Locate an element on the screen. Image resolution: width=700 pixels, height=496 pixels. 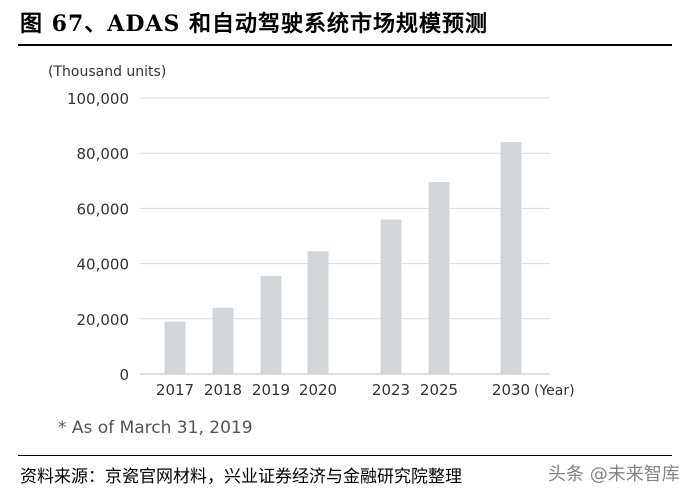
x-tick-label: 2030 is located at coordinates (511, 390).